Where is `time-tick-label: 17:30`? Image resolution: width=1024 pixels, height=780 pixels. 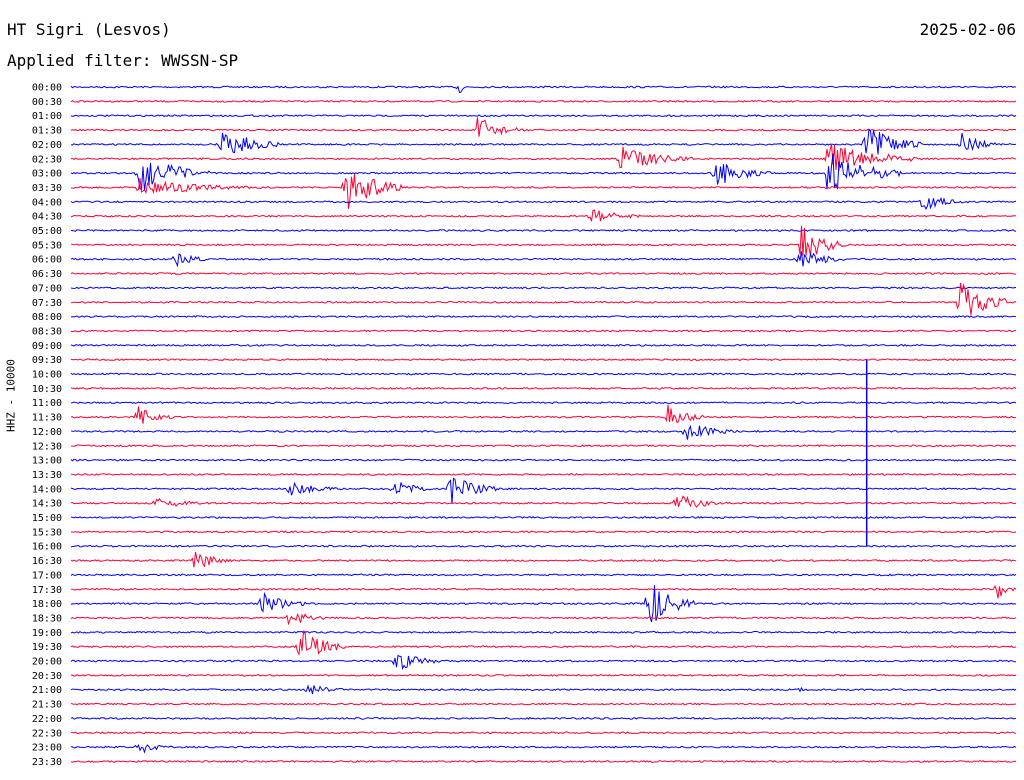
time-tick-label: 17:30 is located at coordinates (47, 590).